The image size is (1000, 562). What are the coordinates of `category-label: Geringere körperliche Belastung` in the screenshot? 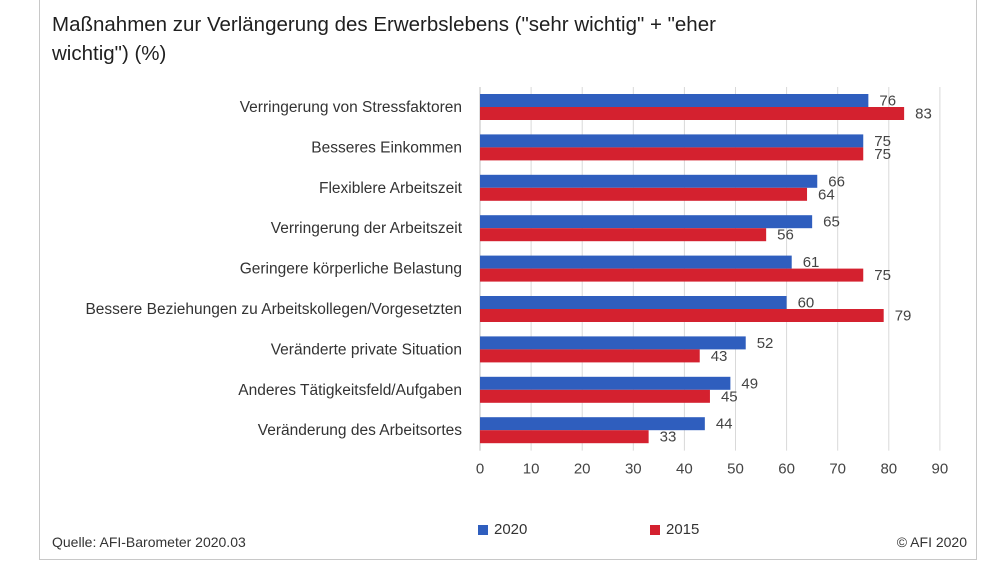 It's located at (351, 269).